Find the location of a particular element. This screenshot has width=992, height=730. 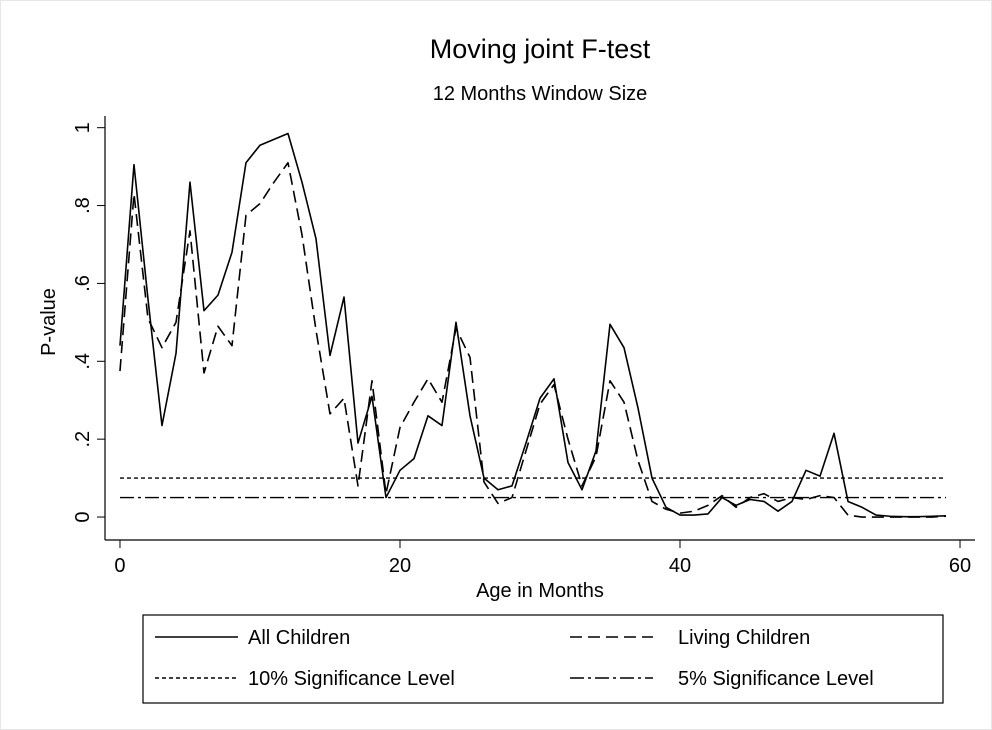

legend-label: 5% Significance Level is located at coordinates (776, 679).